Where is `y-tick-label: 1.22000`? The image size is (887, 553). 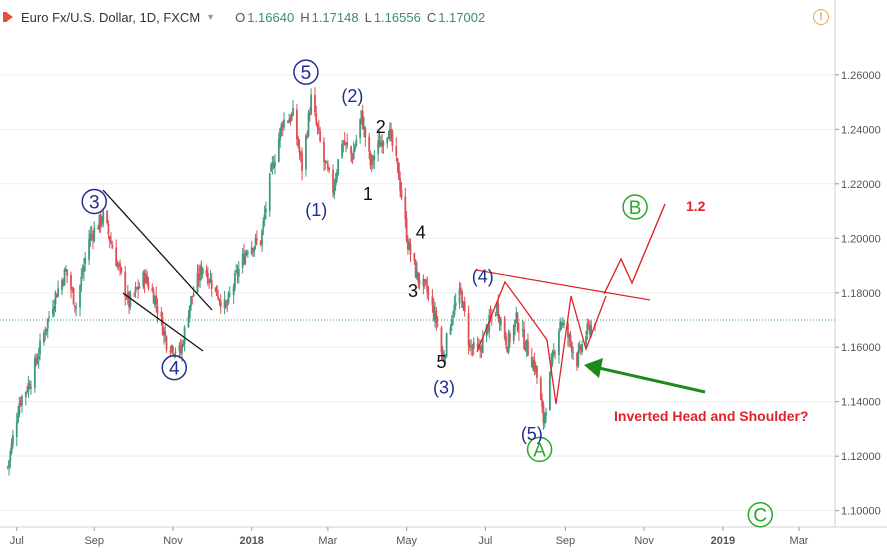 y-tick-label: 1.22000 is located at coordinates (861, 185).